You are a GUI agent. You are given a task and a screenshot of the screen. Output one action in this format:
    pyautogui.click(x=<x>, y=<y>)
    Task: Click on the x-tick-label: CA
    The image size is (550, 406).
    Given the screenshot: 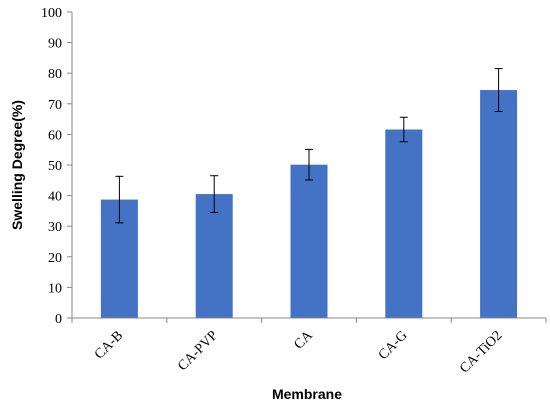 What is the action you would take?
    pyautogui.click(x=303, y=340)
    